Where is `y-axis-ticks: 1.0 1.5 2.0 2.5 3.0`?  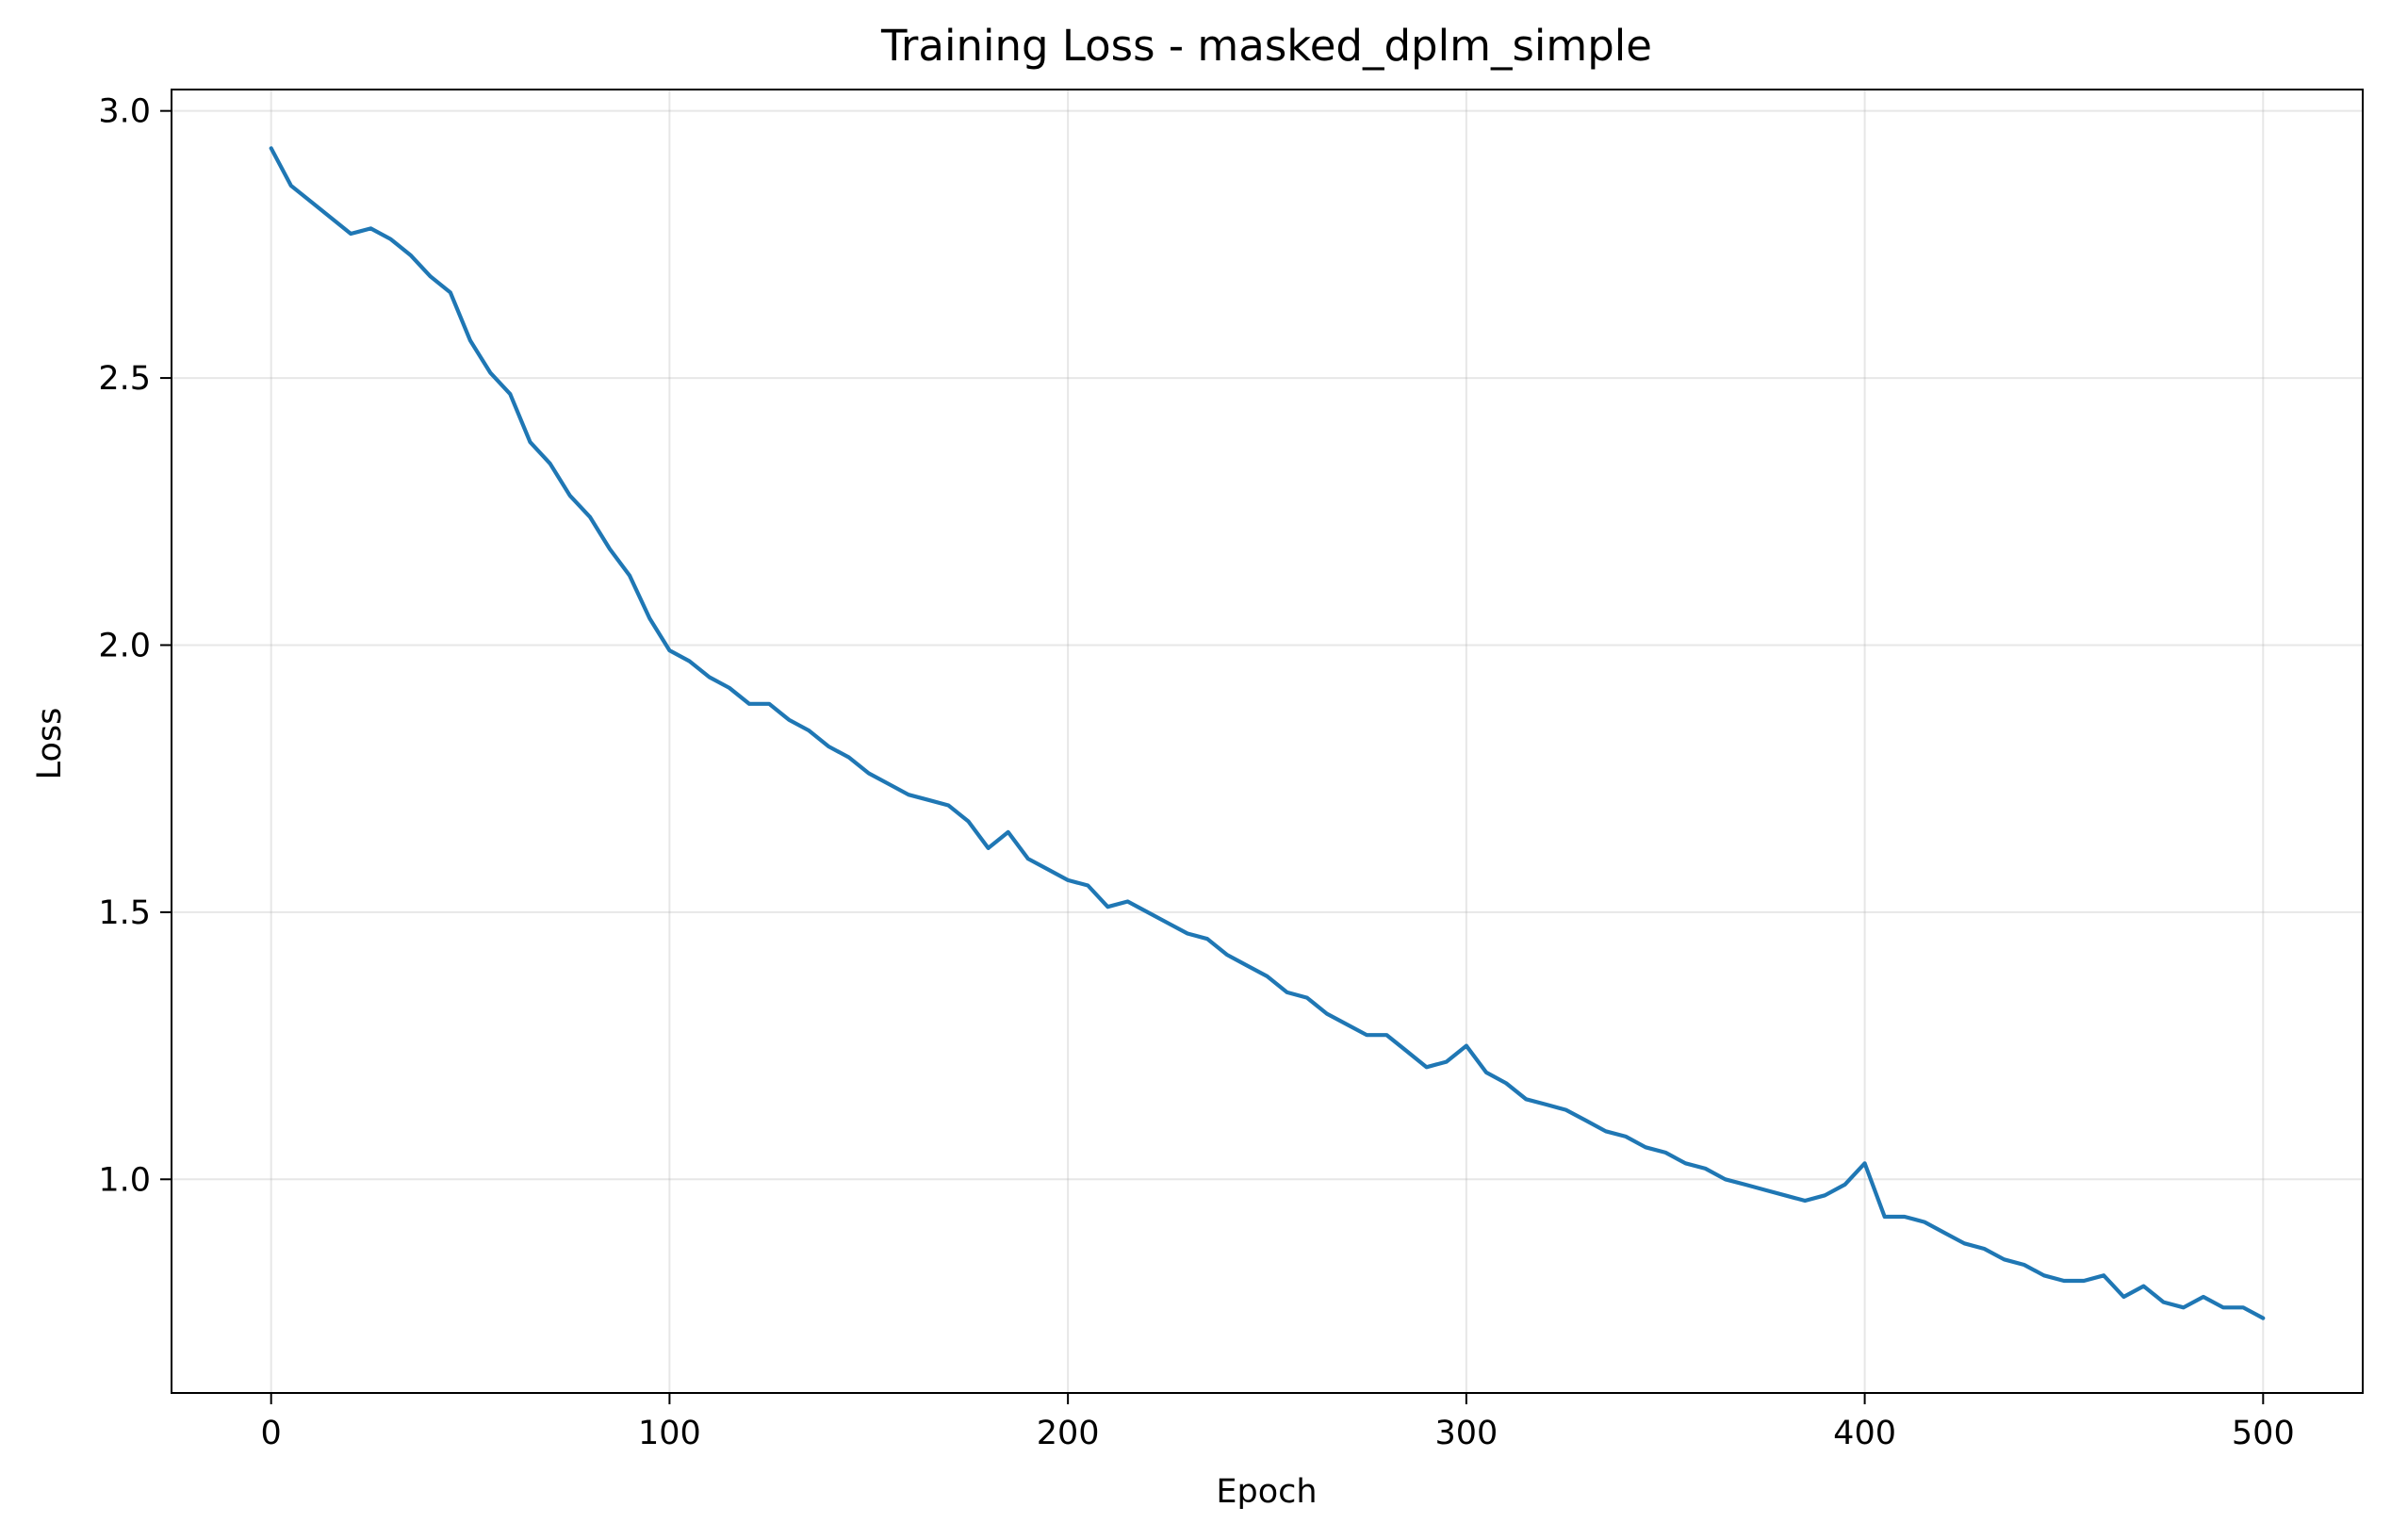 y-axis-ticks: 1.0 1.5 2.0 2.5 3.0 is located at coordinates (135, 646).